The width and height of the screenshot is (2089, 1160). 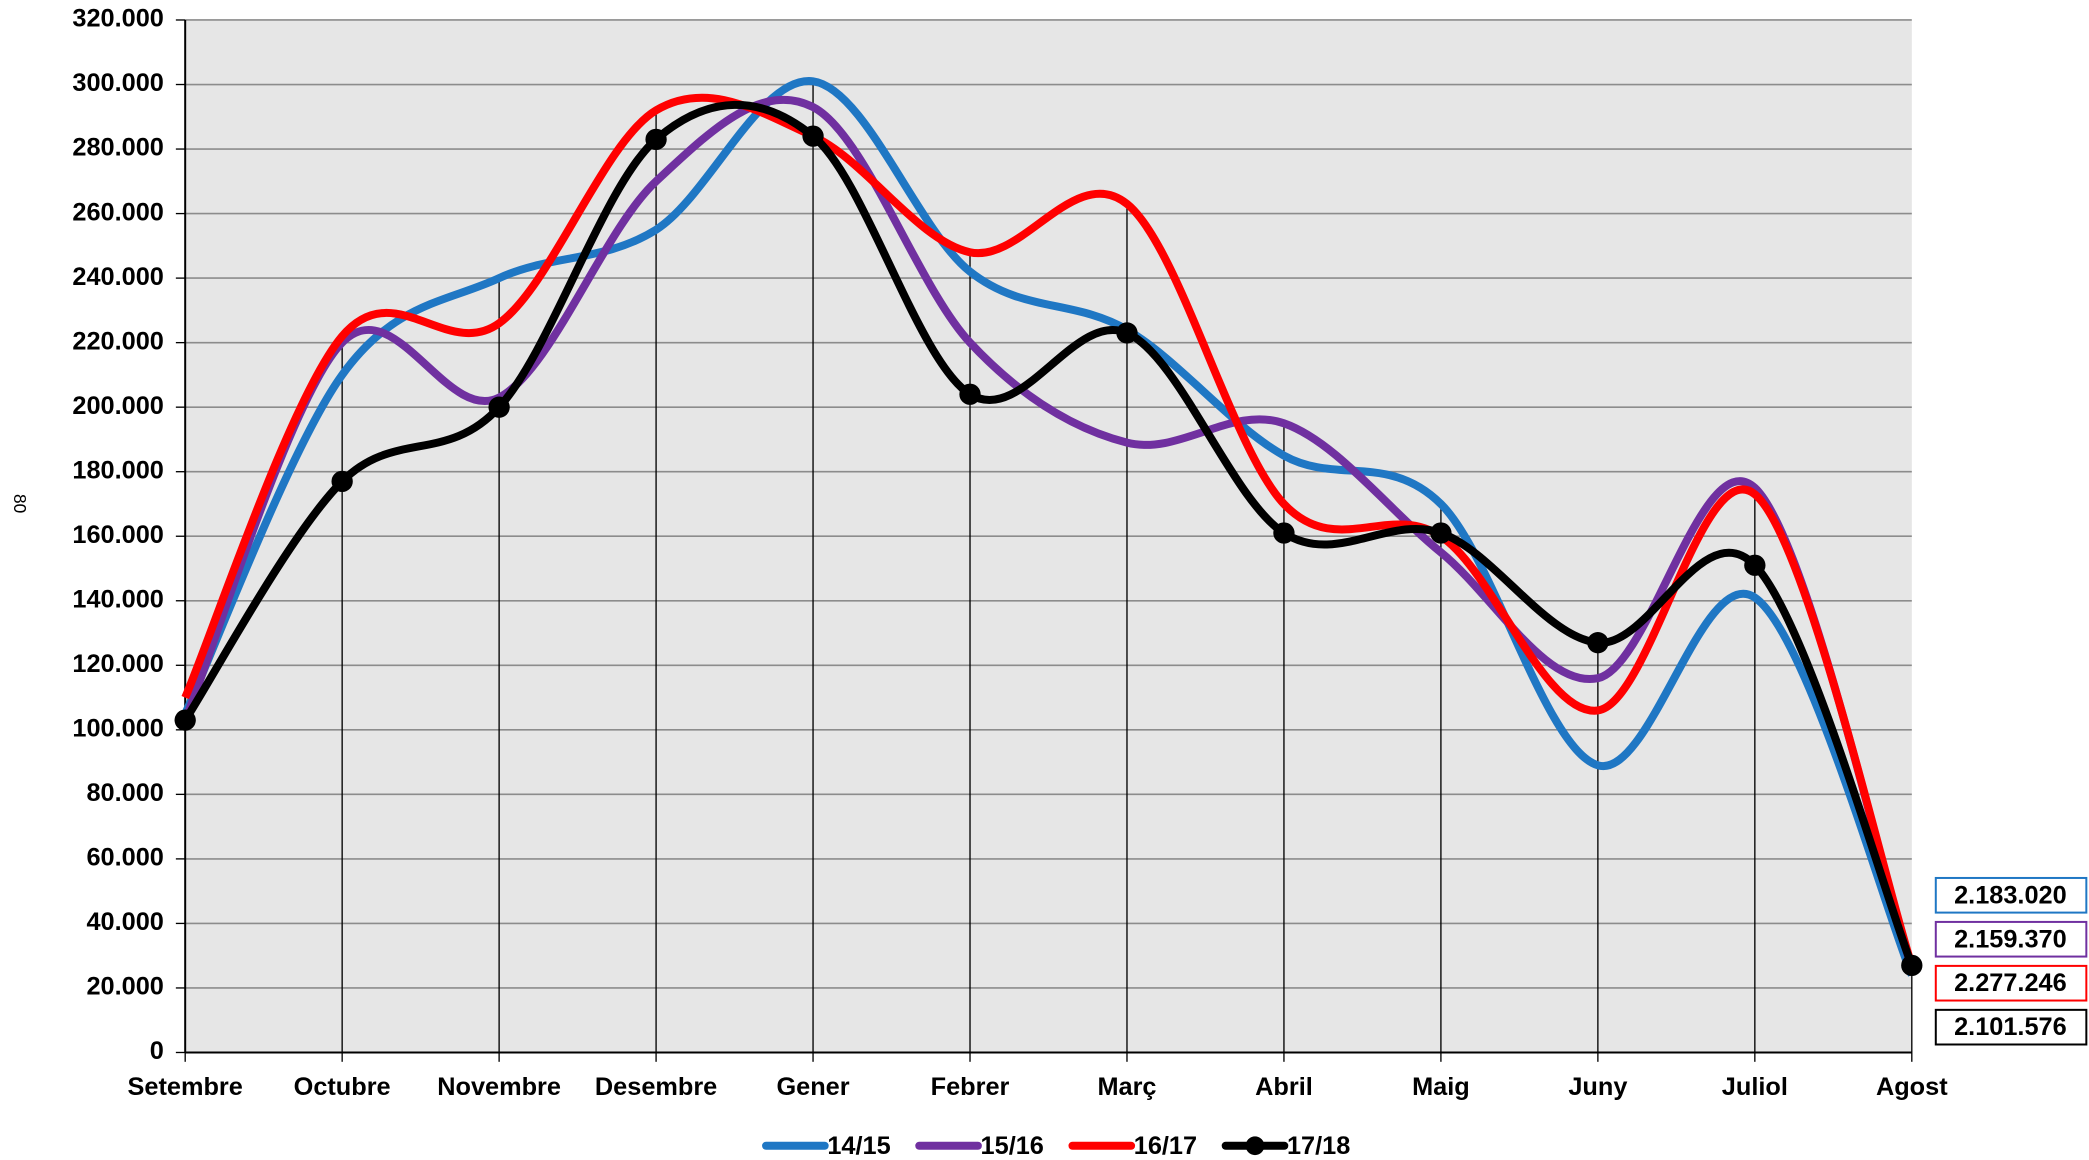 I want to click on x-tick-label: Octubre, so click(x=342, y=1087).